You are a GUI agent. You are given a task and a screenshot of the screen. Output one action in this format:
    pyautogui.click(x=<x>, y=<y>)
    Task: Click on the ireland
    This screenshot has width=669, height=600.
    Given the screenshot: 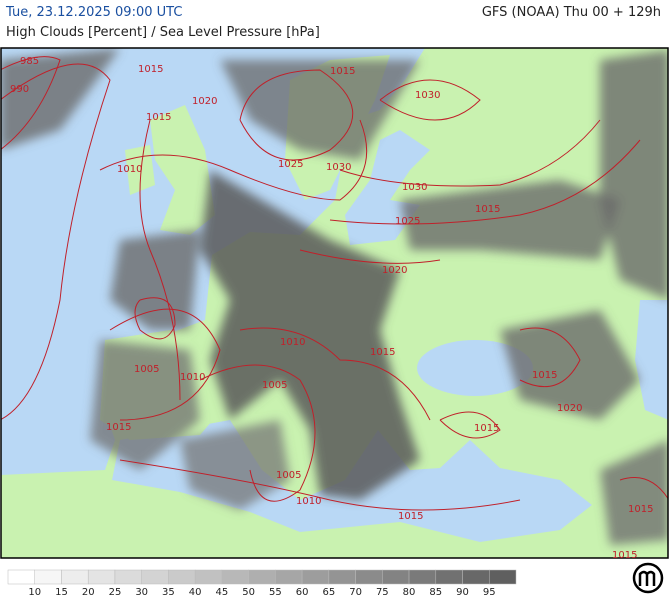 What is the action you would take?
    pyautogui.click(x=140, y=170)
    